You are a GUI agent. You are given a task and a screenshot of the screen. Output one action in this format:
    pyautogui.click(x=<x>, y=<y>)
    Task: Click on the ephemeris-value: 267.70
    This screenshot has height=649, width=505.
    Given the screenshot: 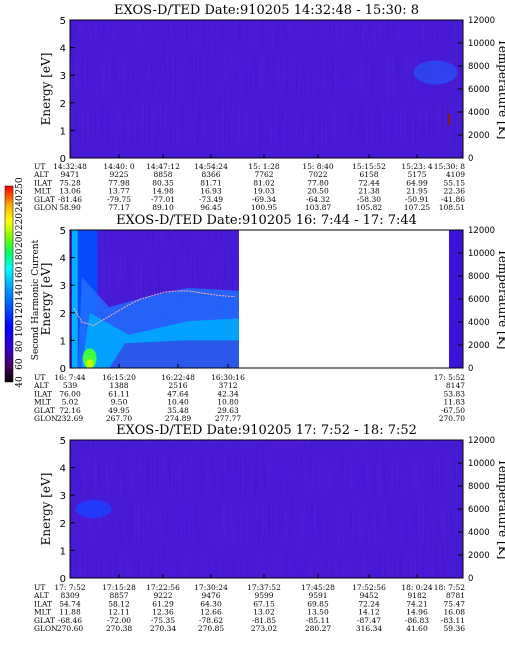 What is the action you would take?
    pyautogui.click(x=119, y=418)
    